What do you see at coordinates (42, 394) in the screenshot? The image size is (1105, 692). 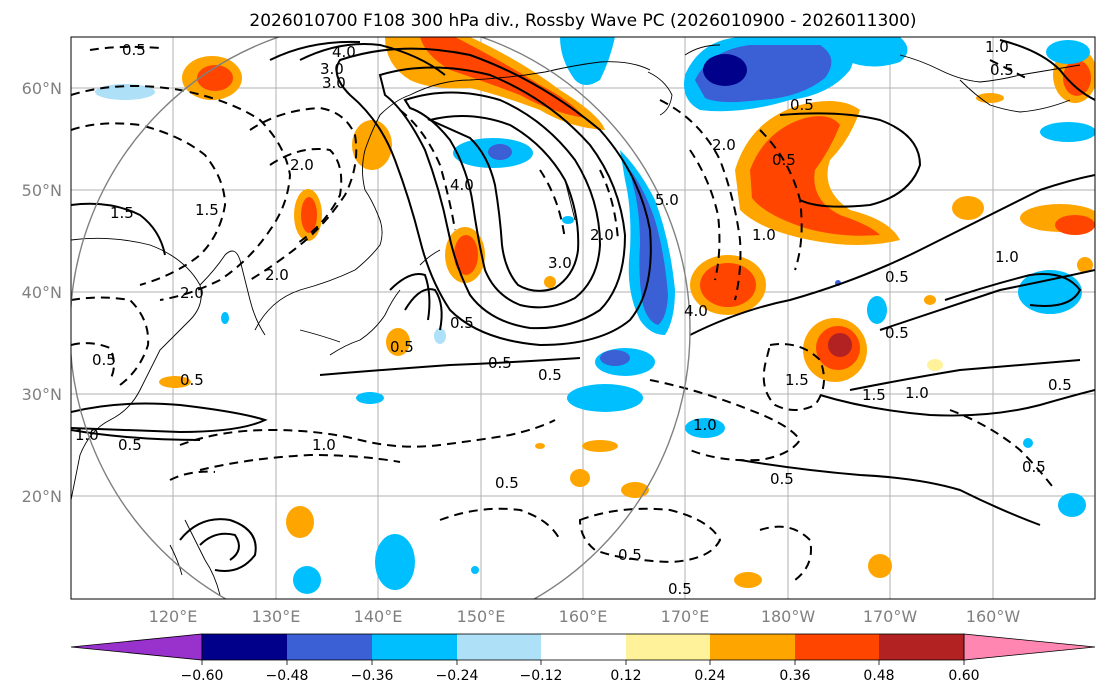 I see `lat-label-30: 30°N` at bounding box center [42, 394].